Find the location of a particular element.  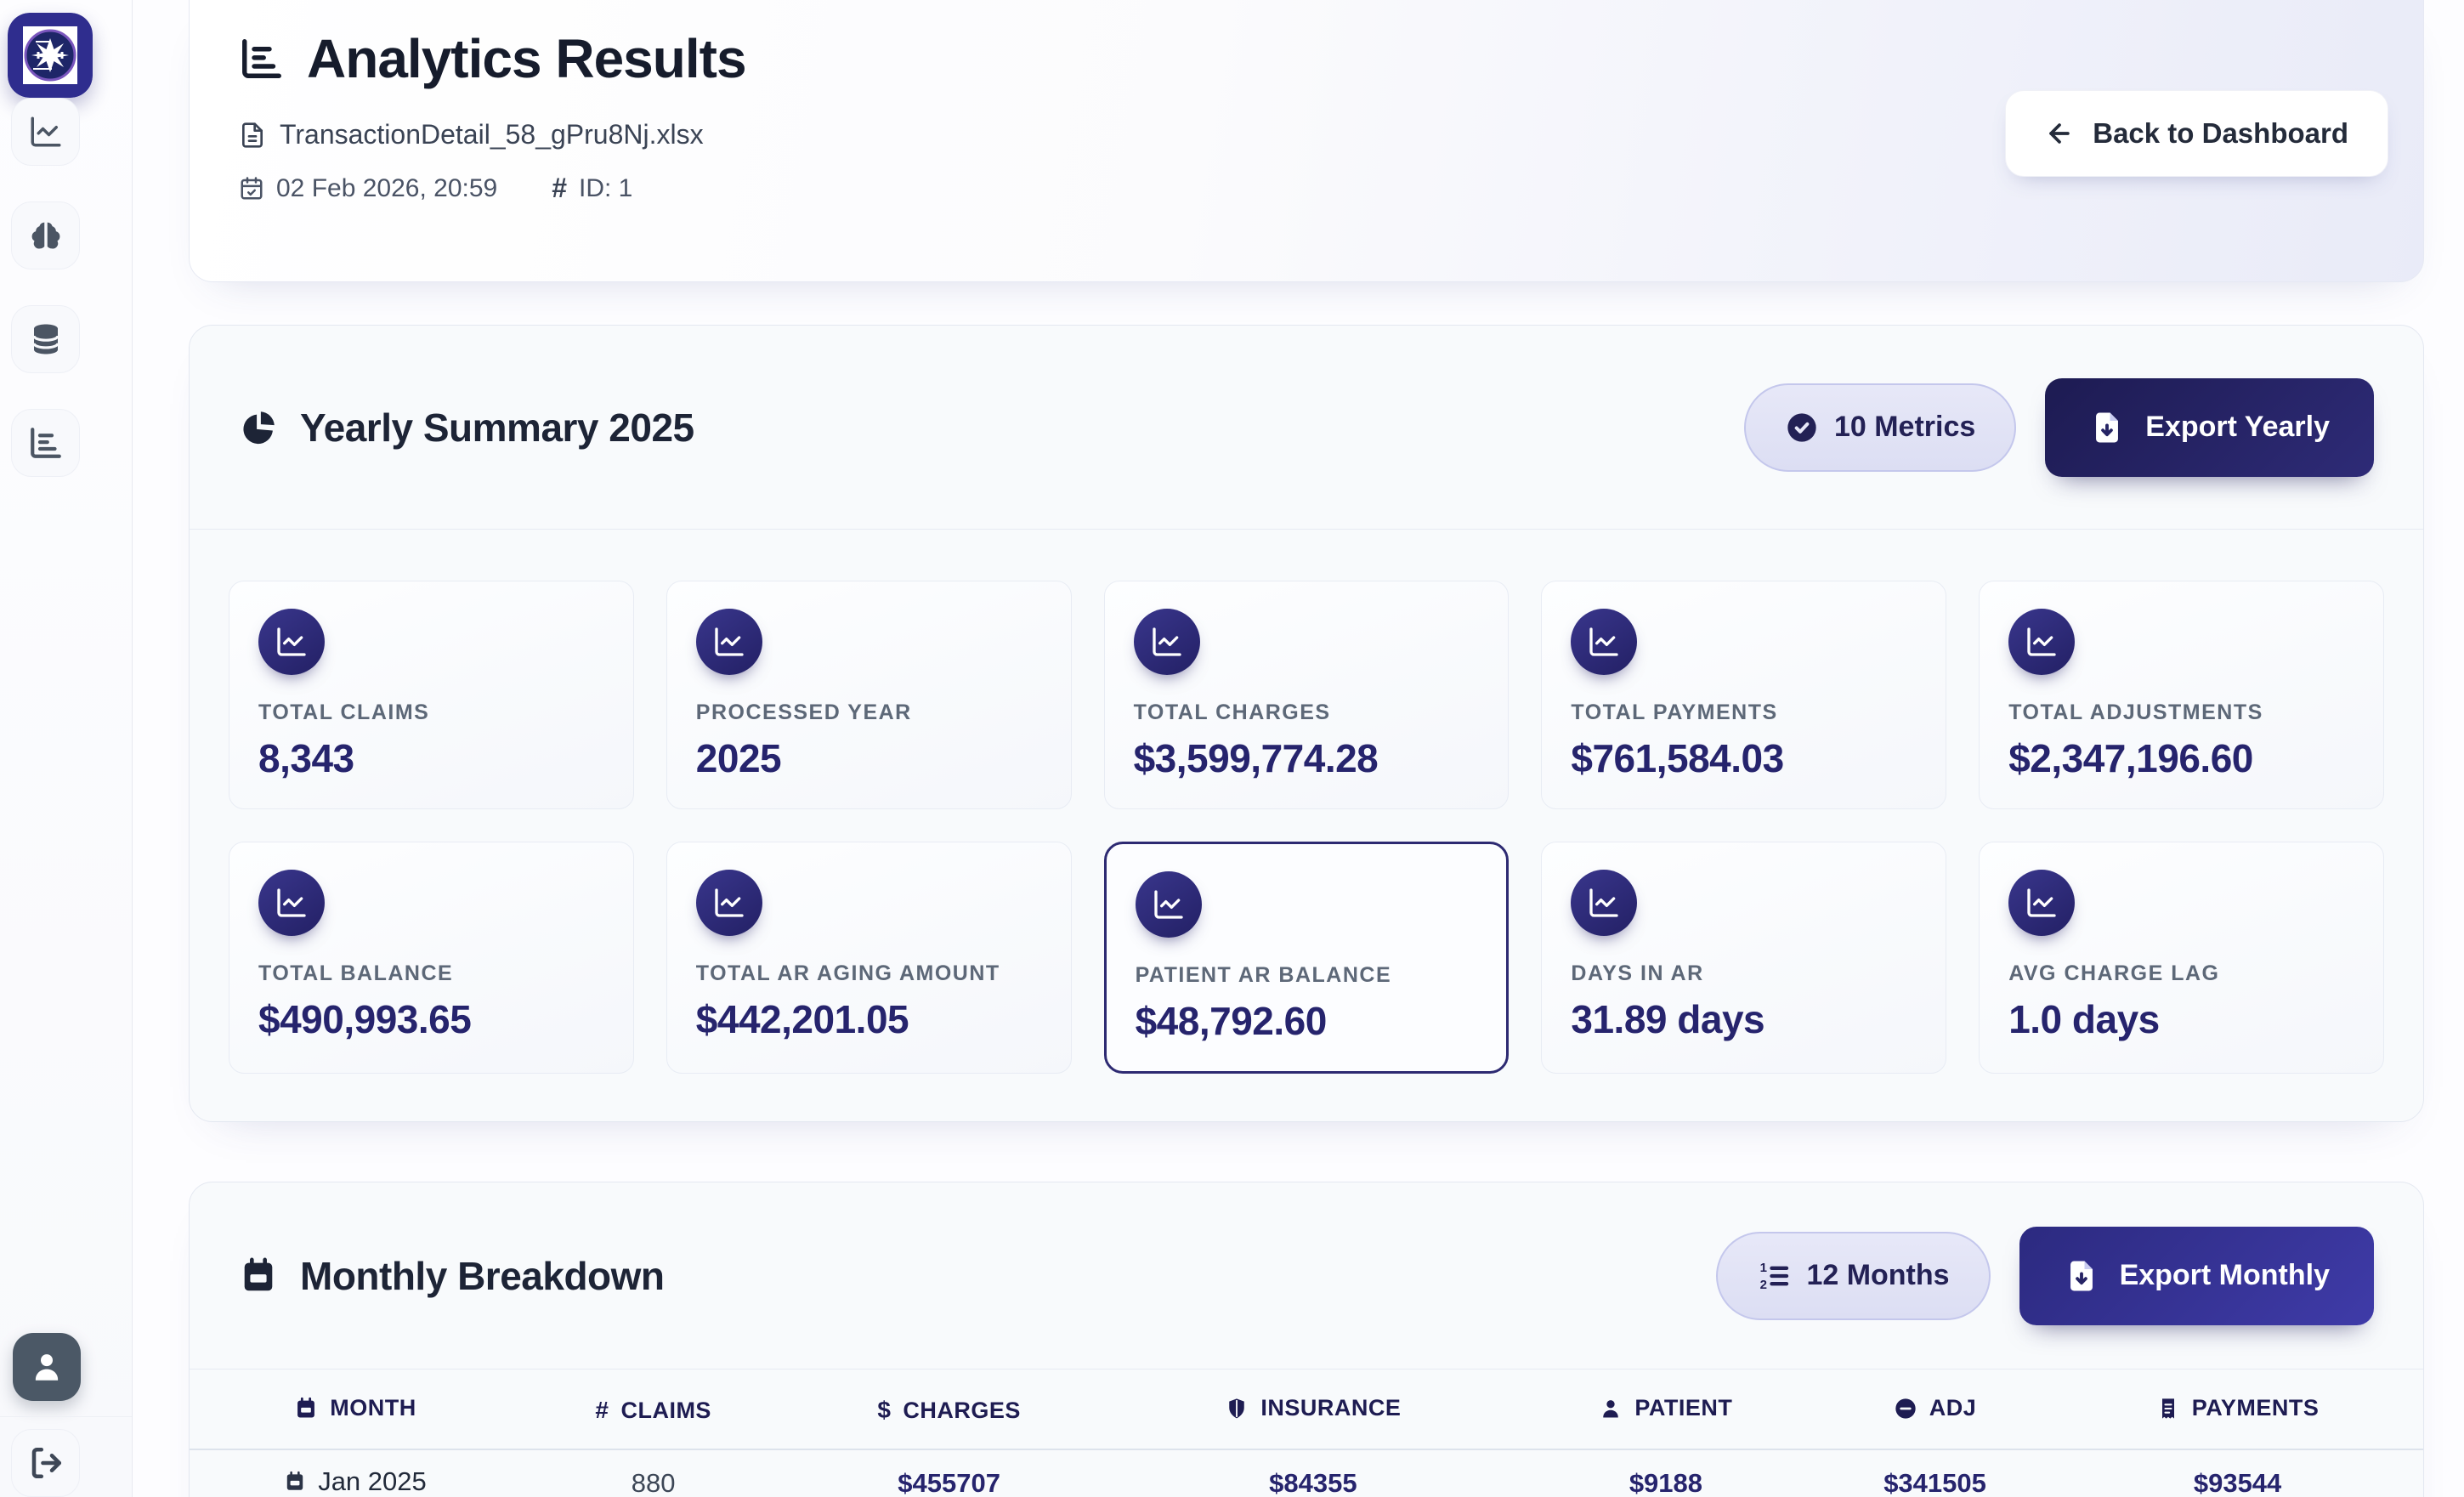

back-to-dashboard-button: Back to Dashboard is located at coordinates (2196, 133).